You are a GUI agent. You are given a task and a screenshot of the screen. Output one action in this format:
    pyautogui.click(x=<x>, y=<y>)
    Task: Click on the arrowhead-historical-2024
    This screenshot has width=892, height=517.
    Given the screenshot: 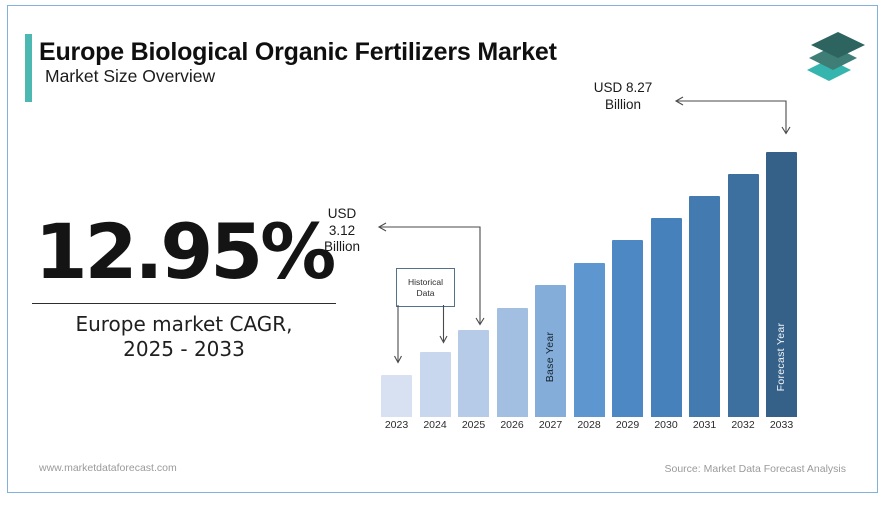 What is the action you would take?
    pyautogui.click(x=443, y=339)
    